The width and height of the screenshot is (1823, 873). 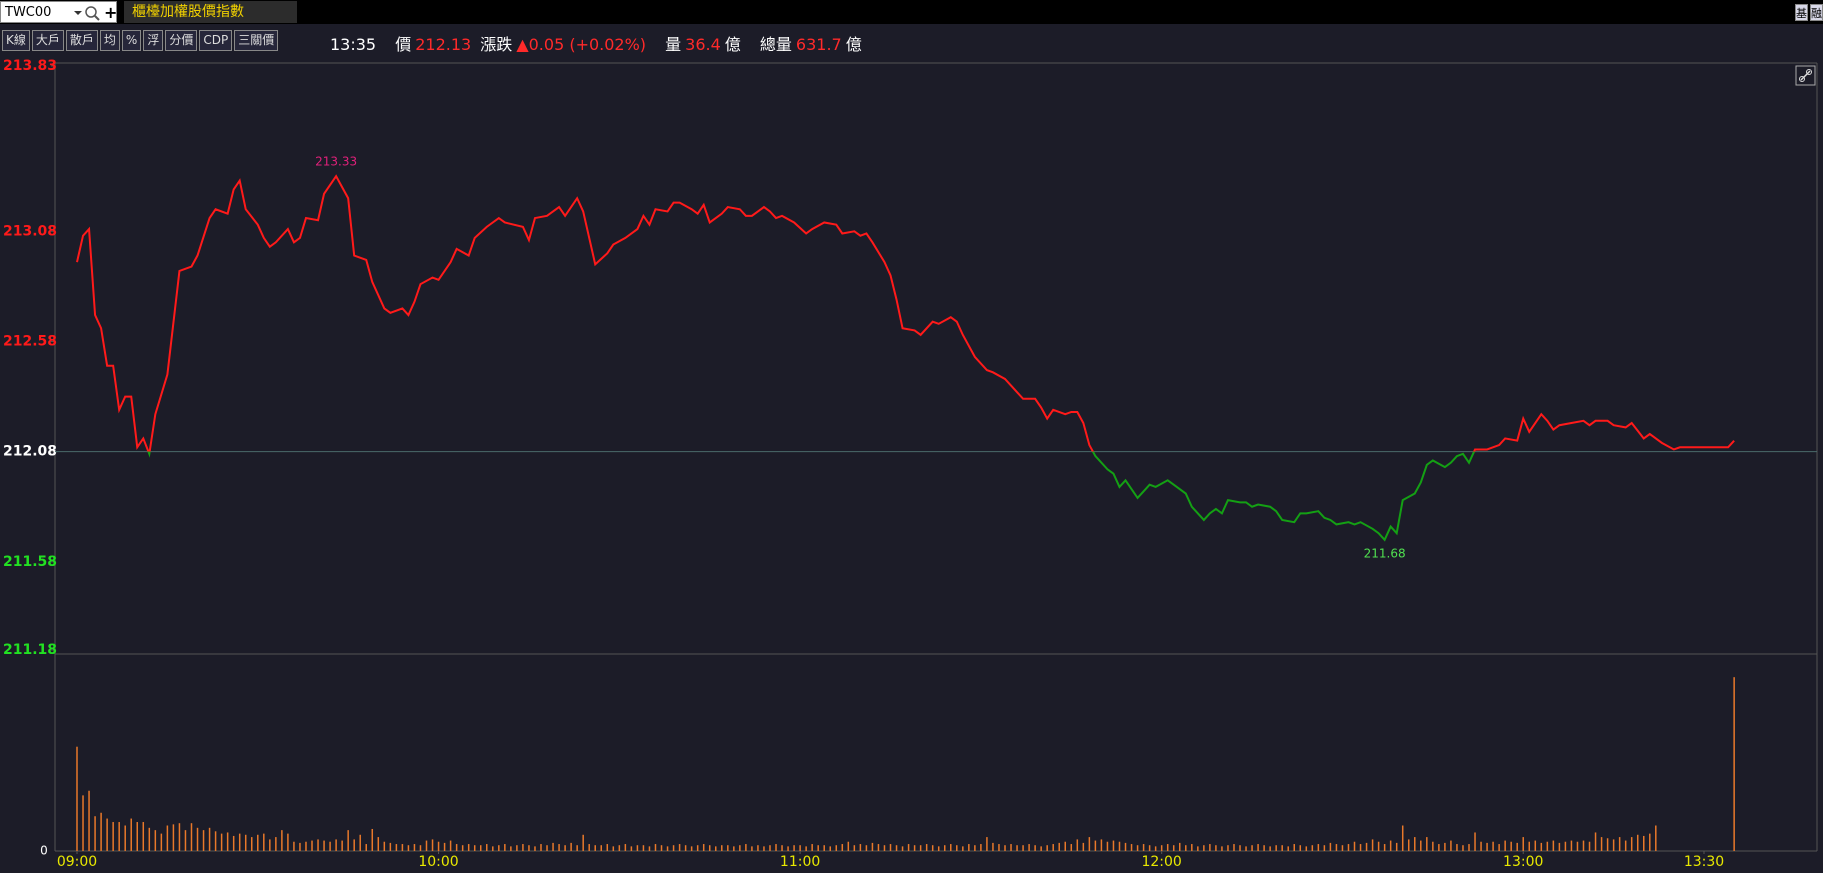 What do you see at coordinates (131, 40) in the screenshot?
I see `tool-button: %` at bounding box center [131, 40].